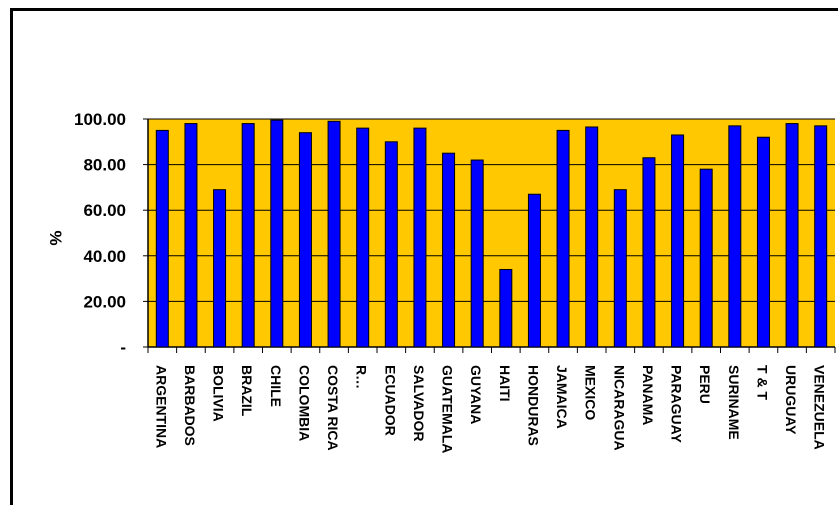 The image size is (839, 506). Describe the element at coordinates (648, 395) in the screenshot. I see `x-tick-label: PANAMA` at that location.